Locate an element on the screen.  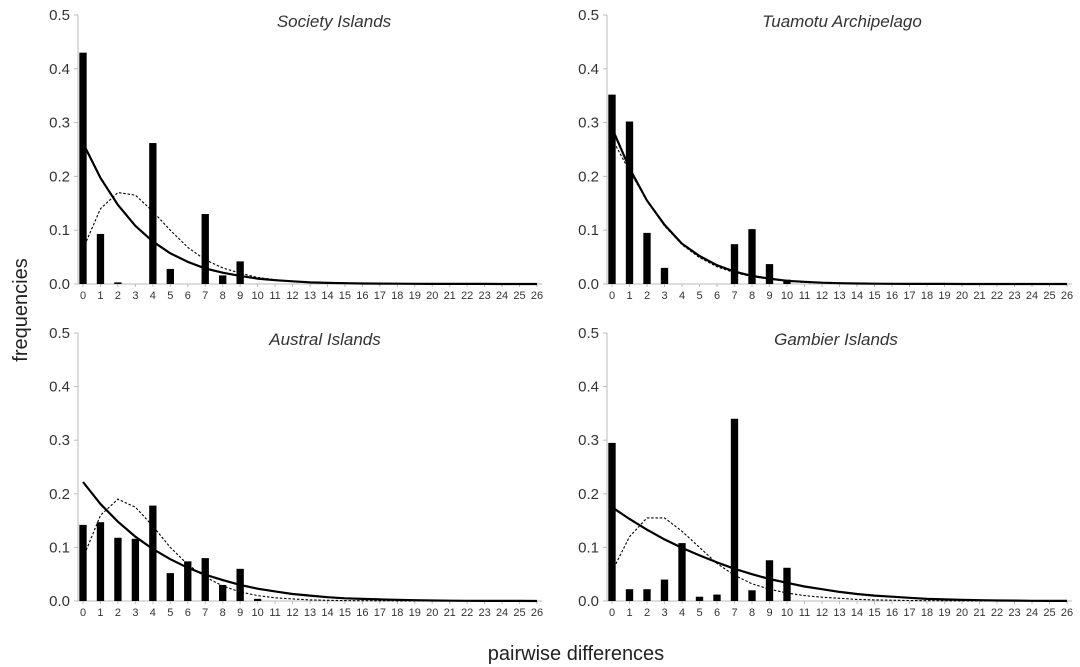
x-tick-label: 19 is located at coordinates (944, 613).